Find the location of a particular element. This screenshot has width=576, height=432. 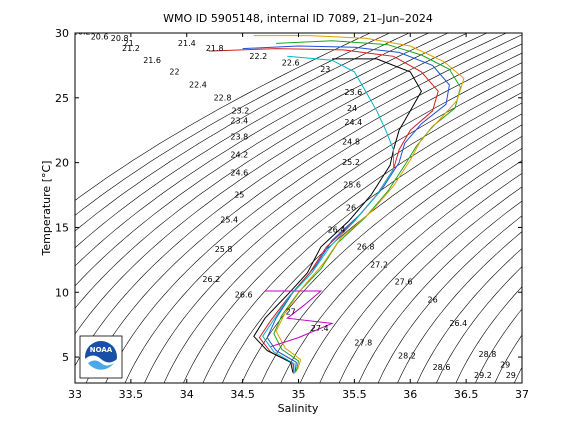

isopycnal-label: 21 is located at coordinates (129, 43).